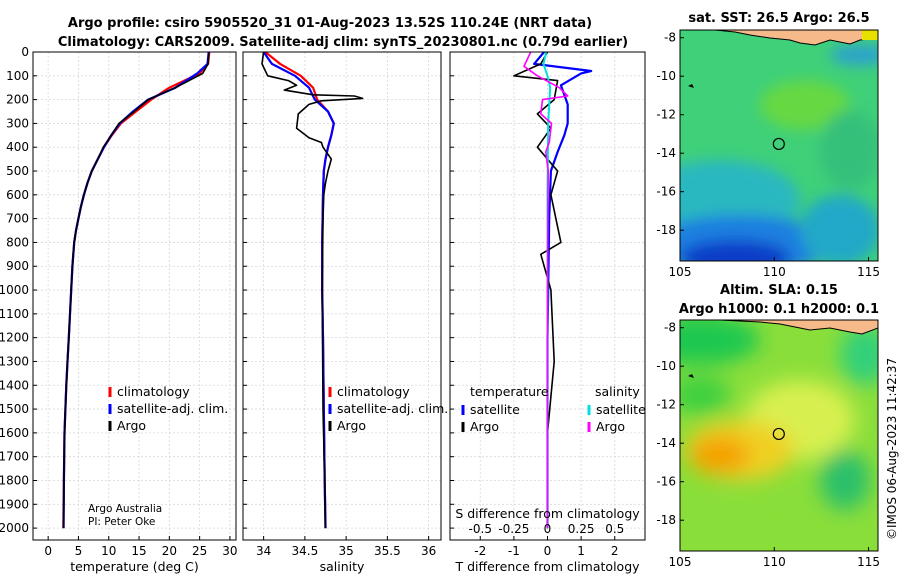  What do you see at coordinates (17, 147) in the screenshot?
I see `y-tick-label: 400` at bounding box center [17, 147].